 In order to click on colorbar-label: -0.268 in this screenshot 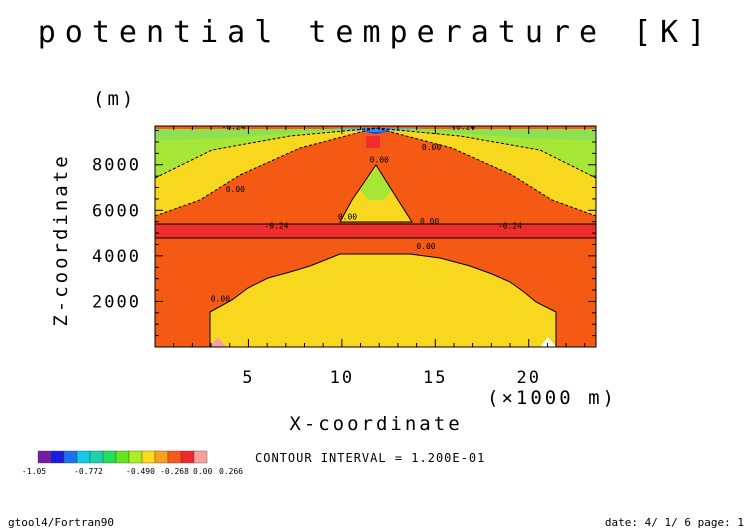, I will do `click(174, 471)`.